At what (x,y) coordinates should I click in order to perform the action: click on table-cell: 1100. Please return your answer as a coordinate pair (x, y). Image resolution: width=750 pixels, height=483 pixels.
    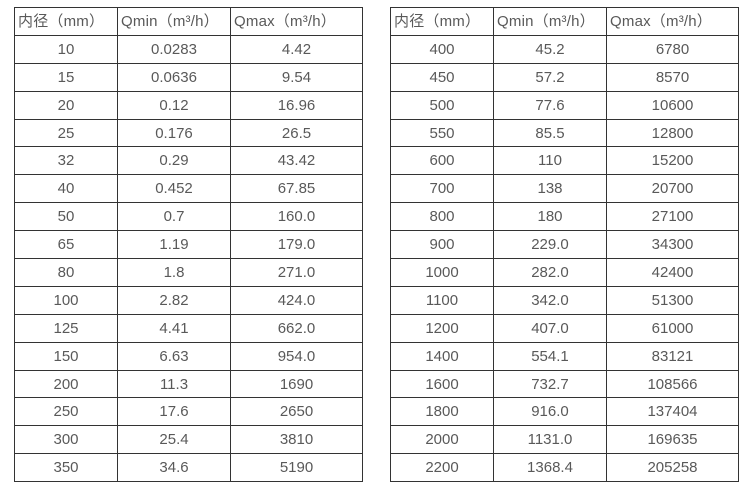
    Looking at the image, I should click on (442, 300).